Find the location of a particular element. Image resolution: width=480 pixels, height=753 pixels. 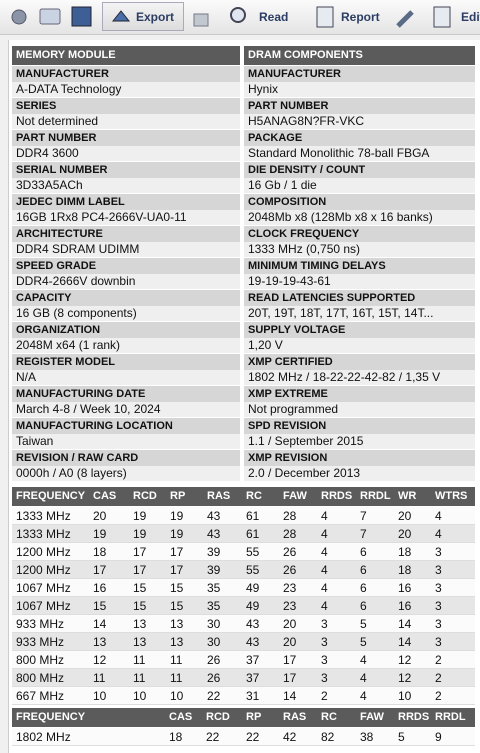

field-value: 2048Mb x8 (128Mb x8 x 16 banks) is located at coordinates (359, 217).